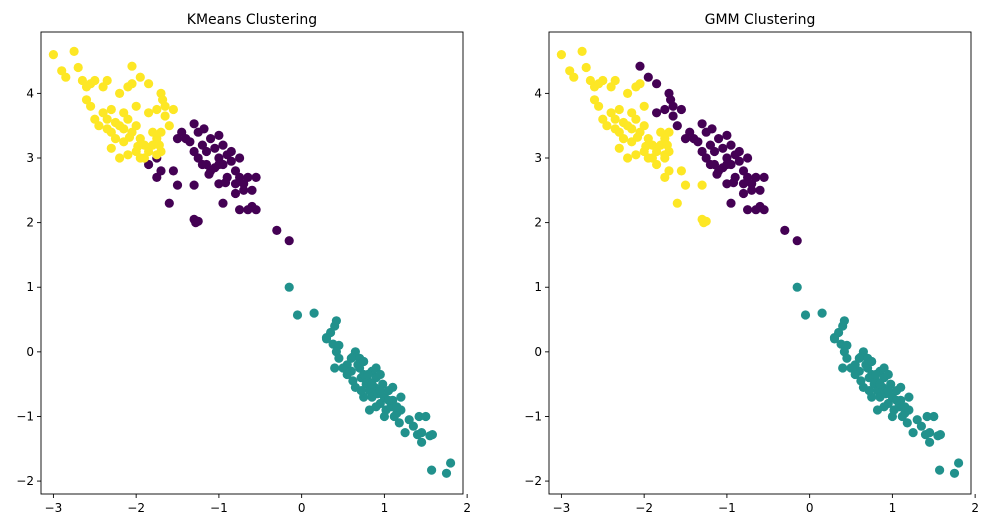  I want to click on y-tick-label: −1, so click(25, 416).